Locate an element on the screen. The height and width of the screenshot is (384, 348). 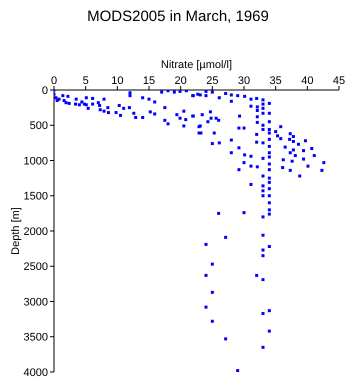
x-tick-label: 35 is located at coordinates (276, 81).